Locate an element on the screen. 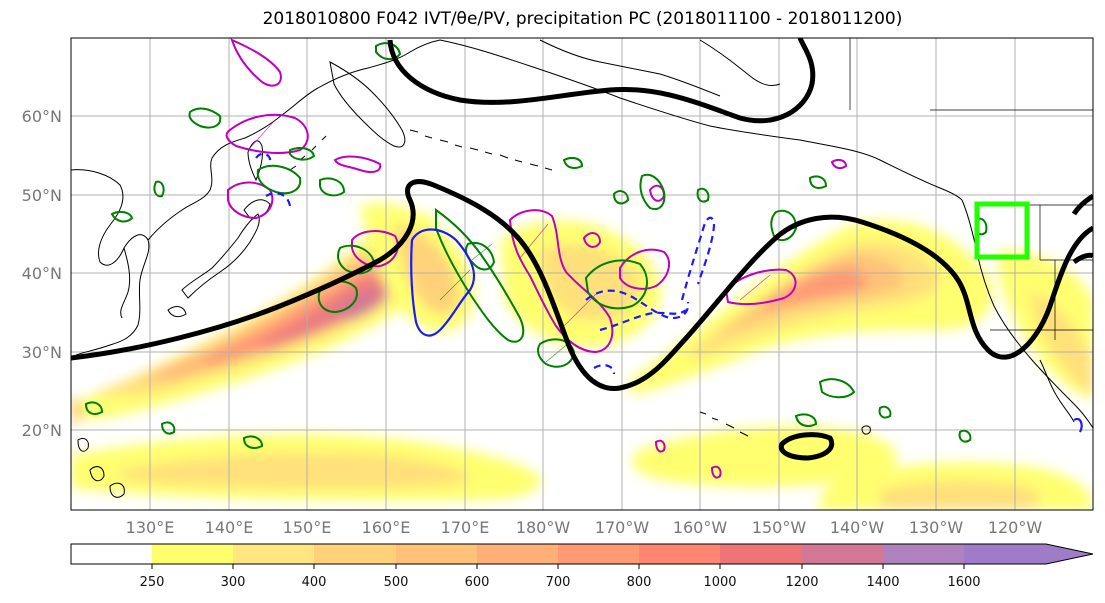 This screenshot has width=1105, height=603. colorbar-tick-label: 700 is located at coordinates (558, 582).